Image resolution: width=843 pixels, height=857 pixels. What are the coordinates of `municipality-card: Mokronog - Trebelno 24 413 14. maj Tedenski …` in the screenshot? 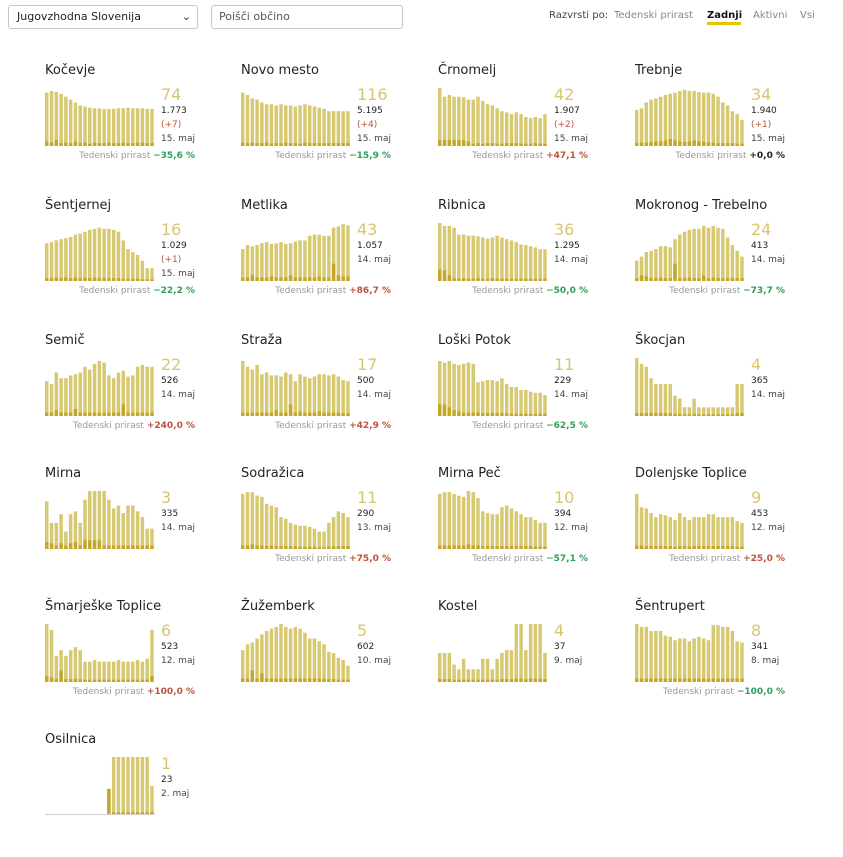 It's located at (730, 260).